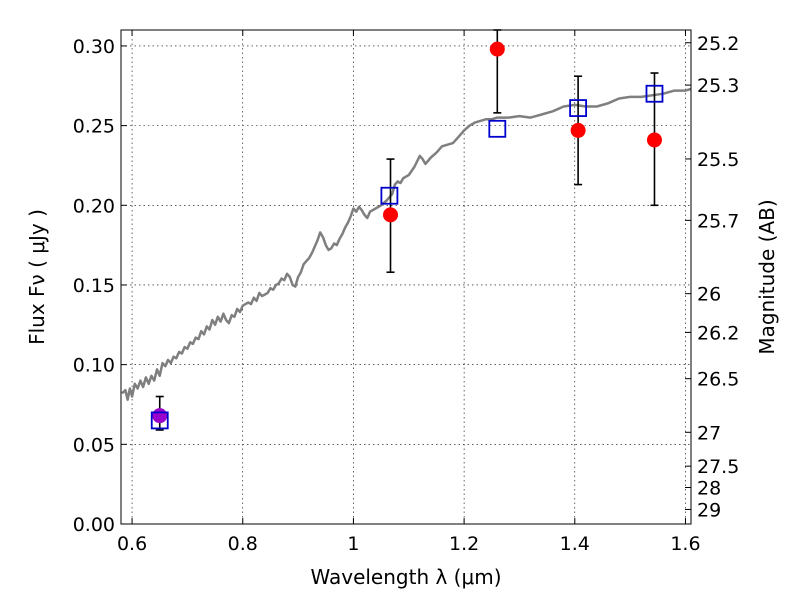 The width and height of the screenshot is (800, 600). Describe the element at coordinates (37, 277) in the screenshot. I see `y-axis-label: Flux Fν ( μJy )` at that location.